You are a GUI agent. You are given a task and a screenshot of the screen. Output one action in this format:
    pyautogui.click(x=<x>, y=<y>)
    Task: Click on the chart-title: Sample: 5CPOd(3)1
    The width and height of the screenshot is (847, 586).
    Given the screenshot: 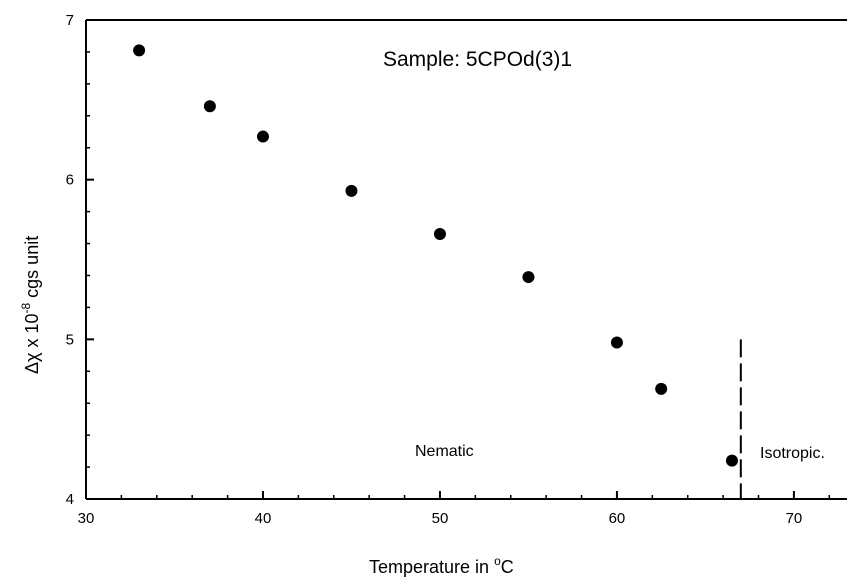 What is the action you would take?
    pyautogui.click(x=477, y=59)
    